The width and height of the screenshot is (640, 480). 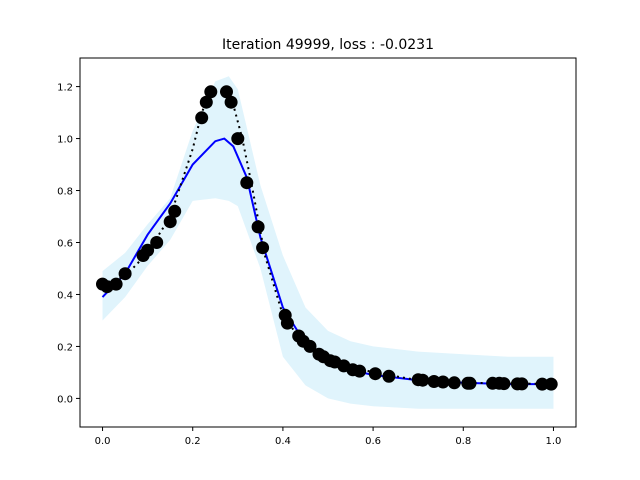 What do you see at coordinates (65, 140) in the screenshot?
I see `y-tick-label: 1.0` at bounding box center [65, 140].